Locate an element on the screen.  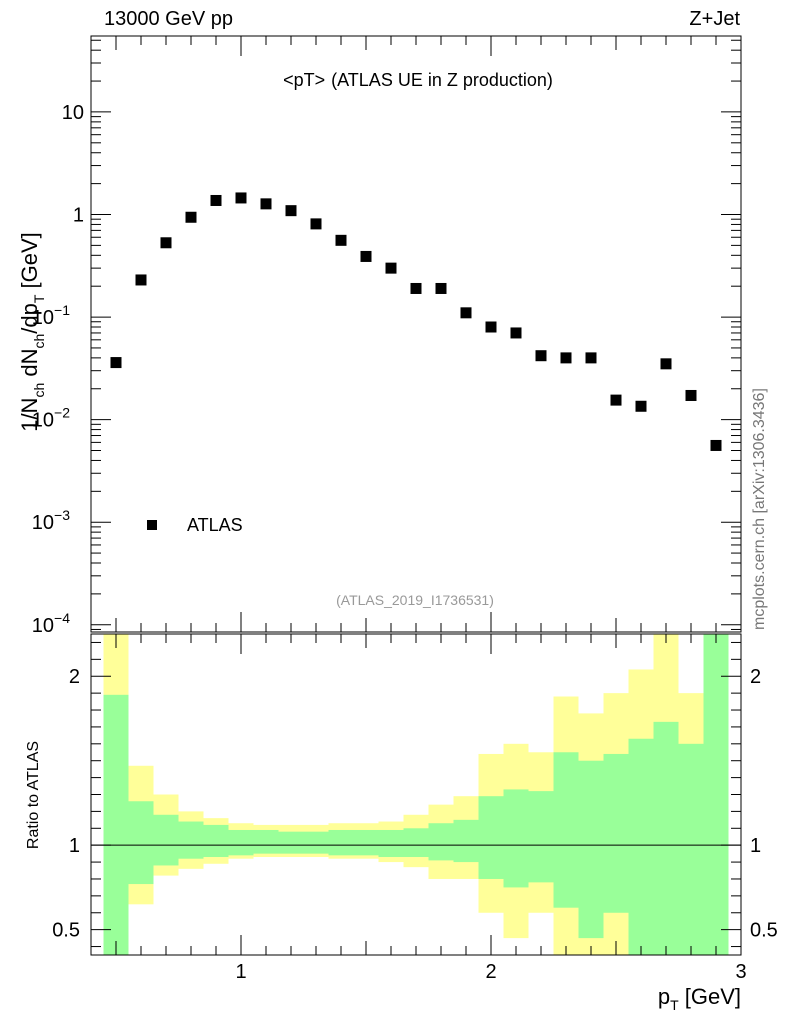
plot-title-sub: (ATLAS UE in Z production) is located at coordinates (442, 80).